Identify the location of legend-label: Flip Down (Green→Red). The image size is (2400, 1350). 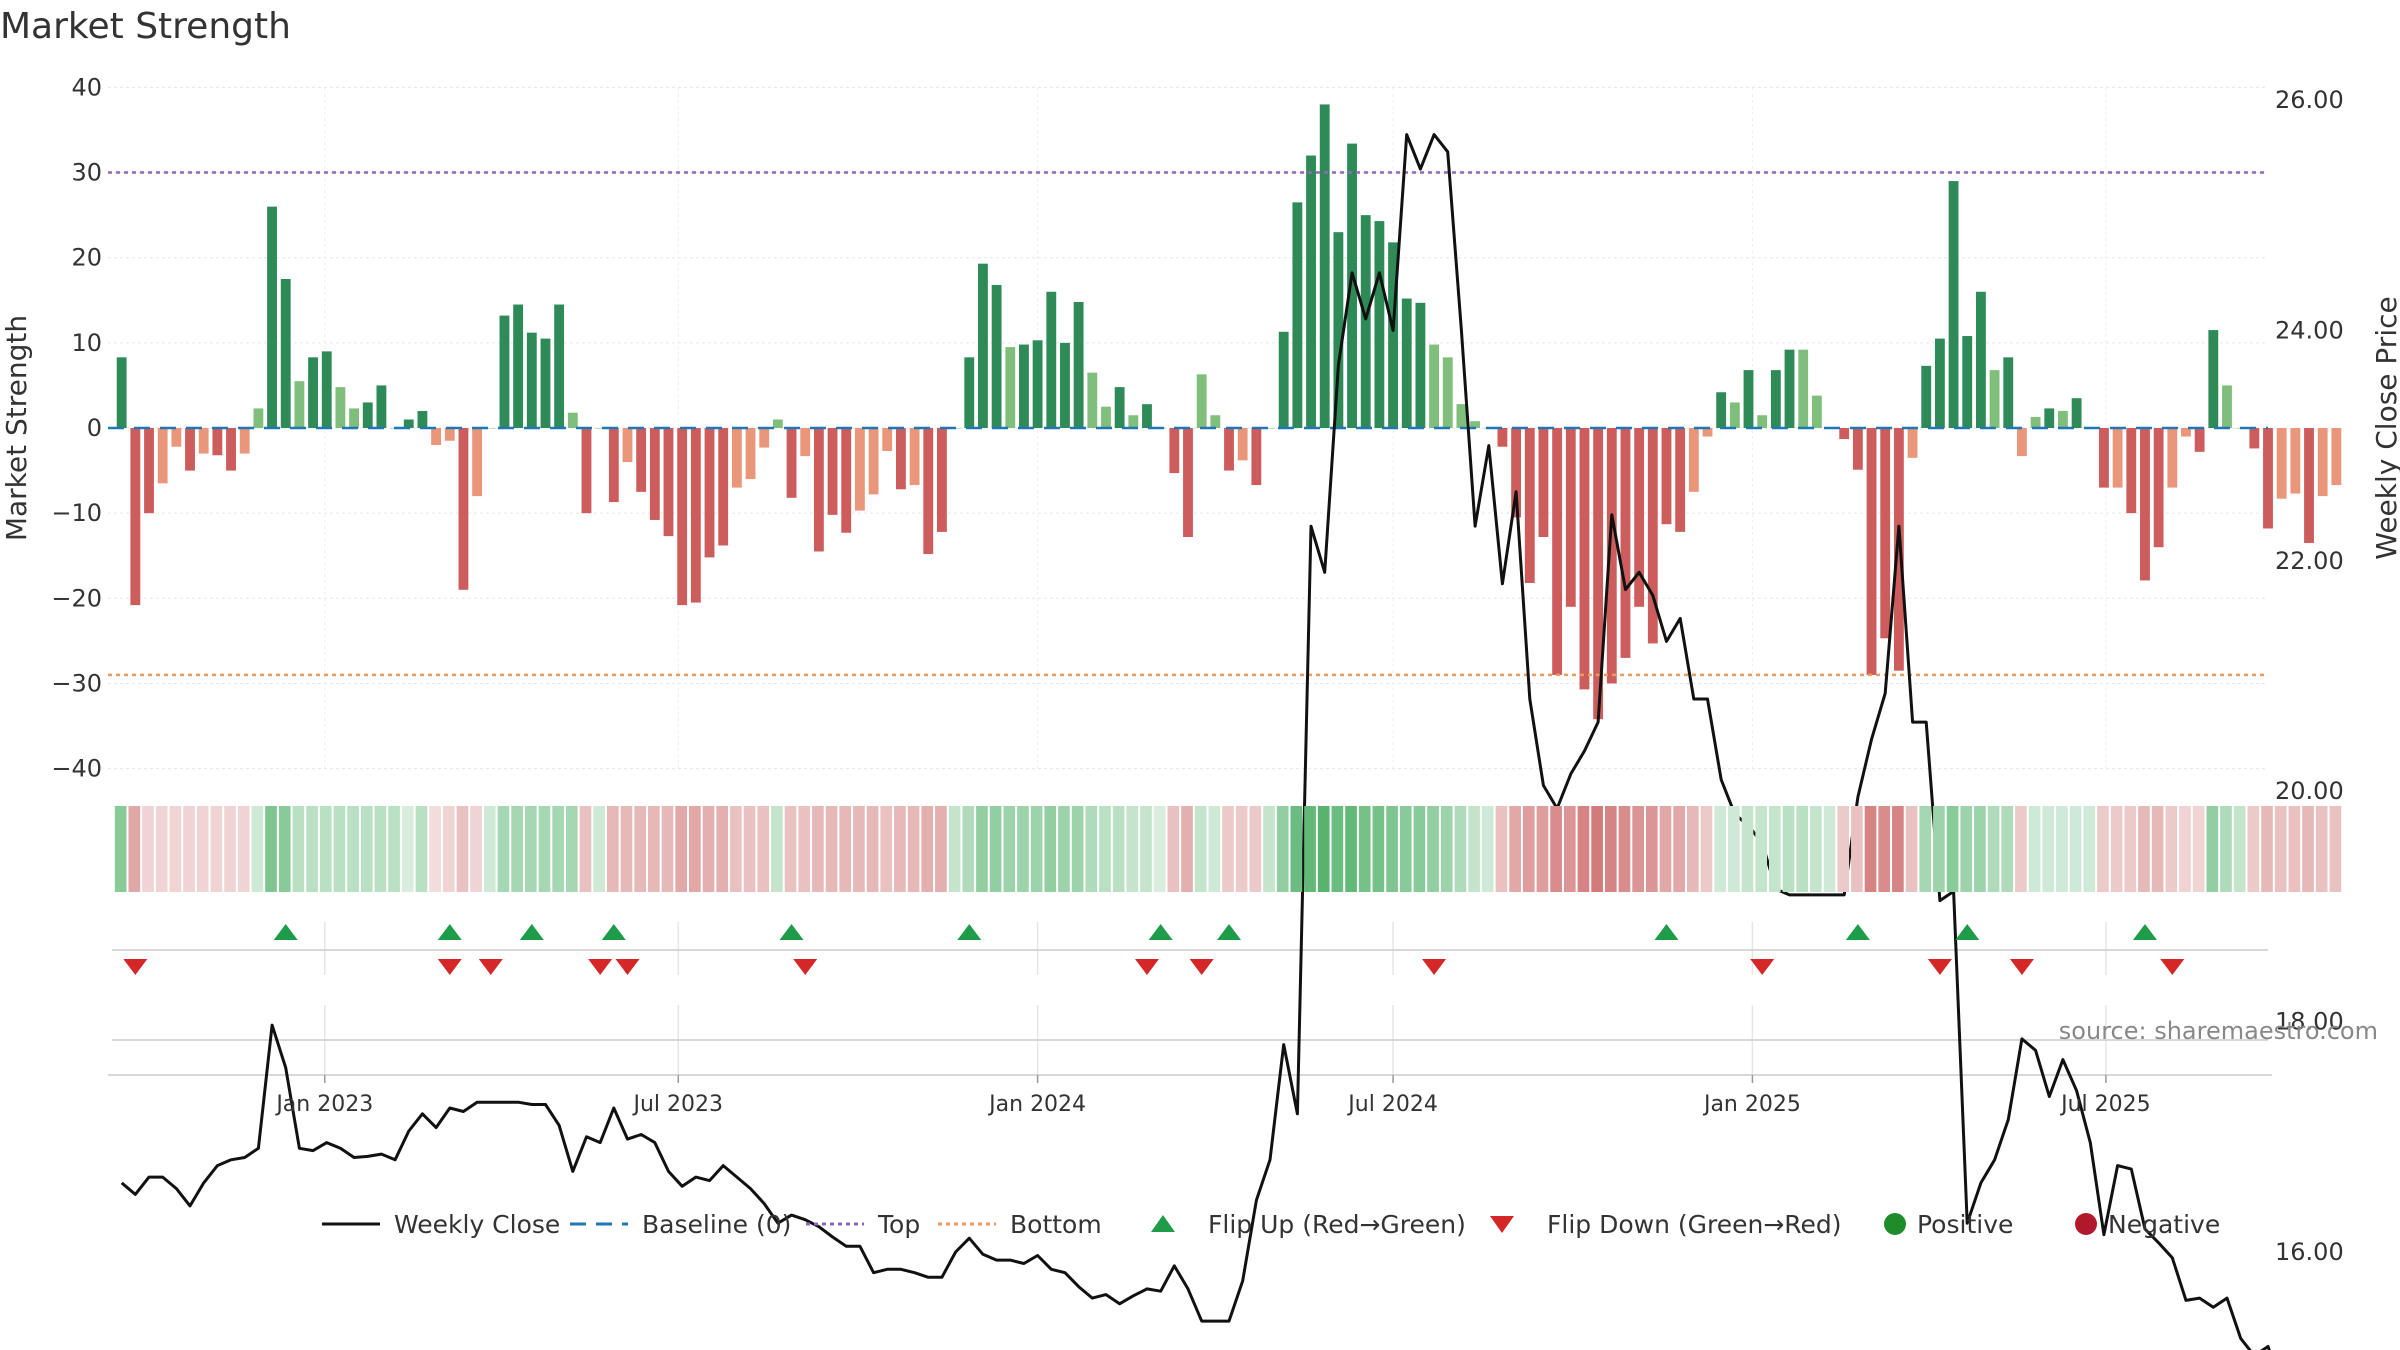
(1694, 1224).